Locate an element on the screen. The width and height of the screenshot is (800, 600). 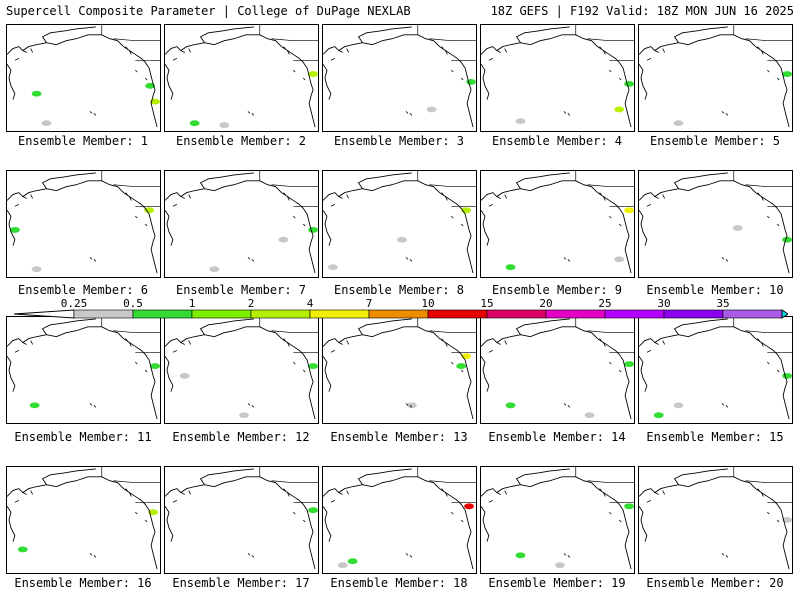
colorbar-tick-label: 1 is located at coordinates (192, 303).